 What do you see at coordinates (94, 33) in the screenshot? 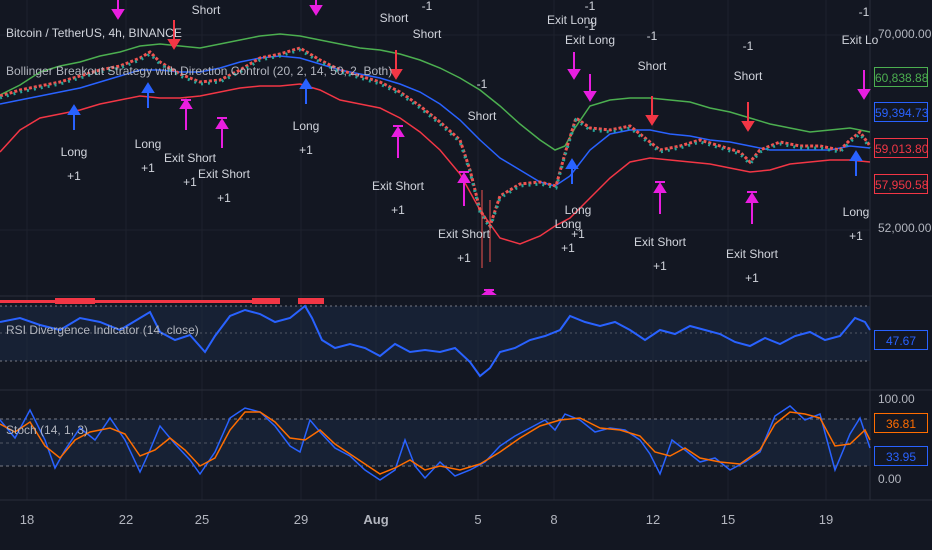
I see `symbol-title: Bitcoin / TetherUS, 4h, BINANCE` at bounding box center [94, 33].